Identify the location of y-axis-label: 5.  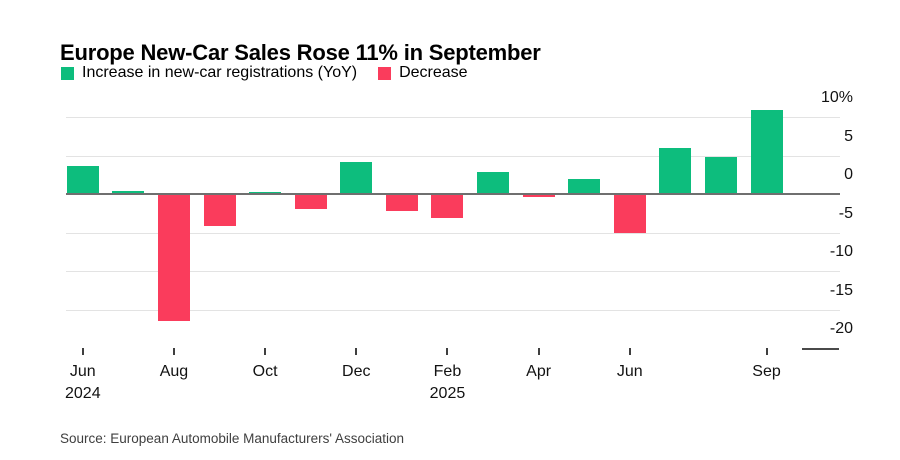
(848, 136).